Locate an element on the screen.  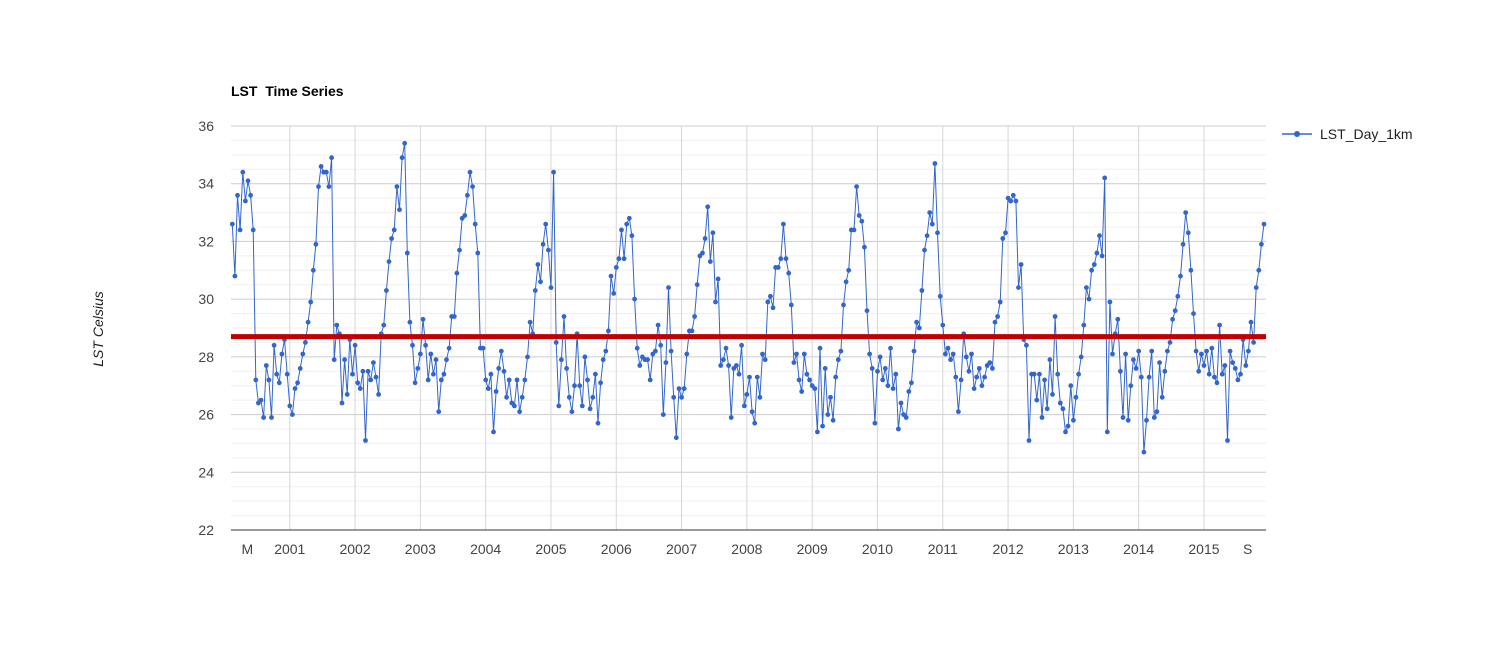
x-tick-label: M is located at coordinates (247, 549).